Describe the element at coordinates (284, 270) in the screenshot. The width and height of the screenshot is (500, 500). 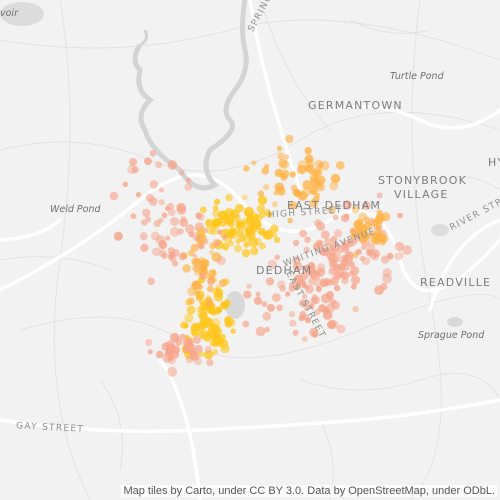
I see `label-dedham: DEDHAM` at that location.